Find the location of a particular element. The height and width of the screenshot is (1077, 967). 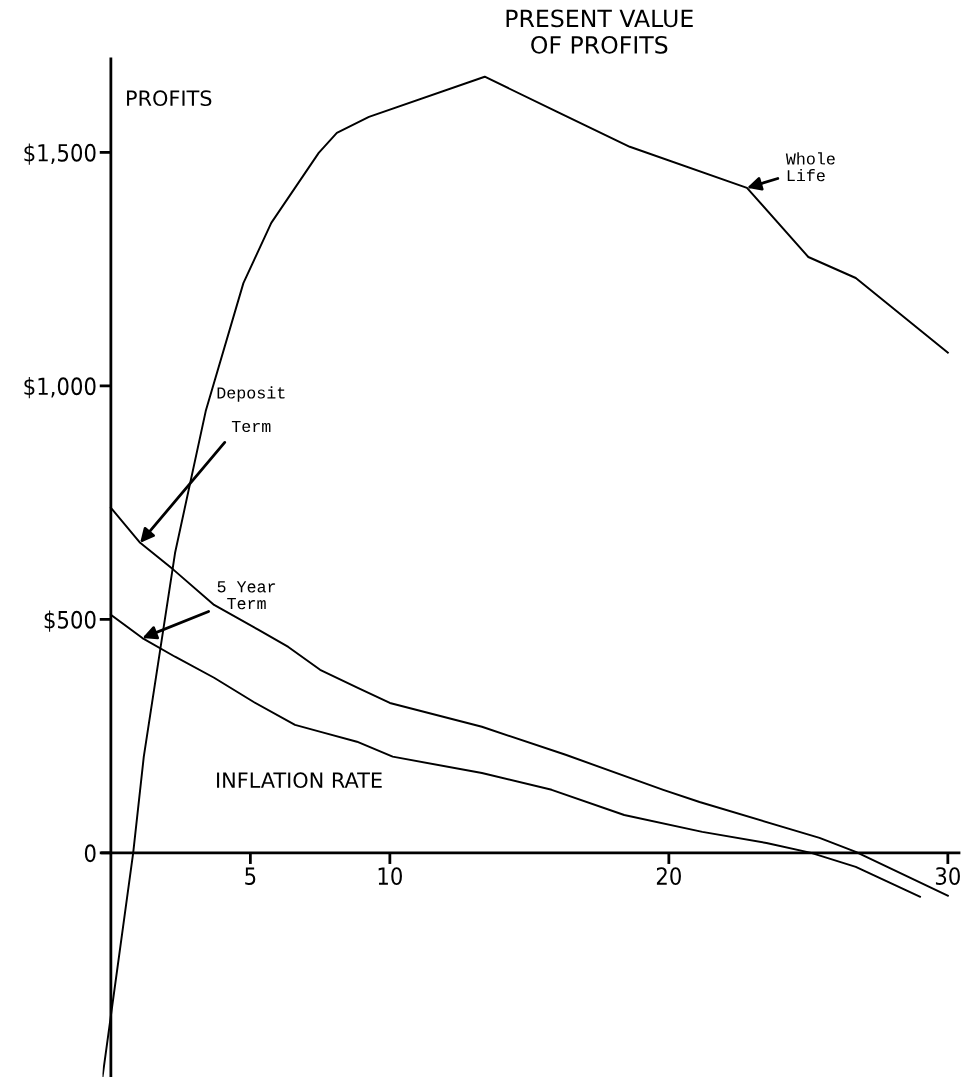

x-tick-label: 5 is located at coordinates (250, 876).